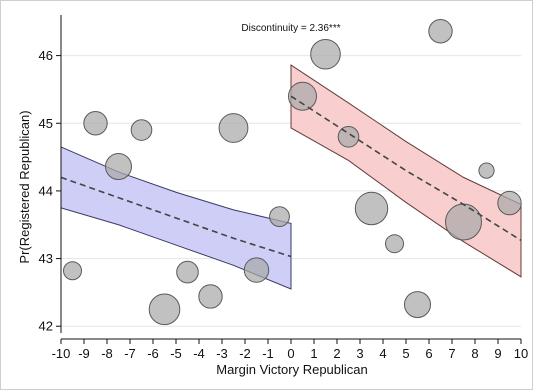 The width and height of the screenshot is (533, 390). I want to click on x-tick-label: -7, so click(130, 353).